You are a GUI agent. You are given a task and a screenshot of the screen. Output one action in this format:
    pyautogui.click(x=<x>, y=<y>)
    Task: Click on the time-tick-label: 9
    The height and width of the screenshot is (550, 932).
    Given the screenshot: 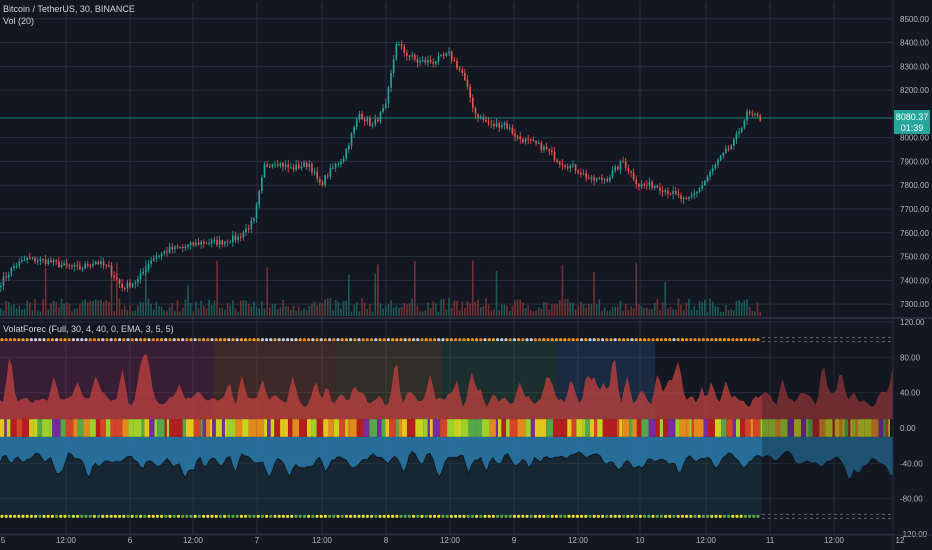 What is the action you would take?
    pyautogui.click(x=514, y=540)
    